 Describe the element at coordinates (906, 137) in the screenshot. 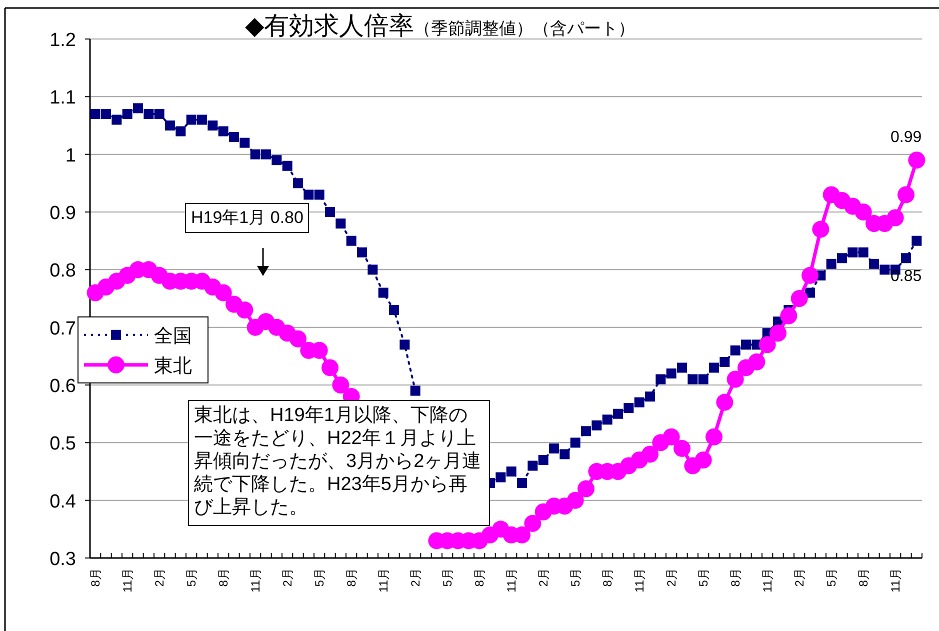

I see `data-label: 0.99` at that location.